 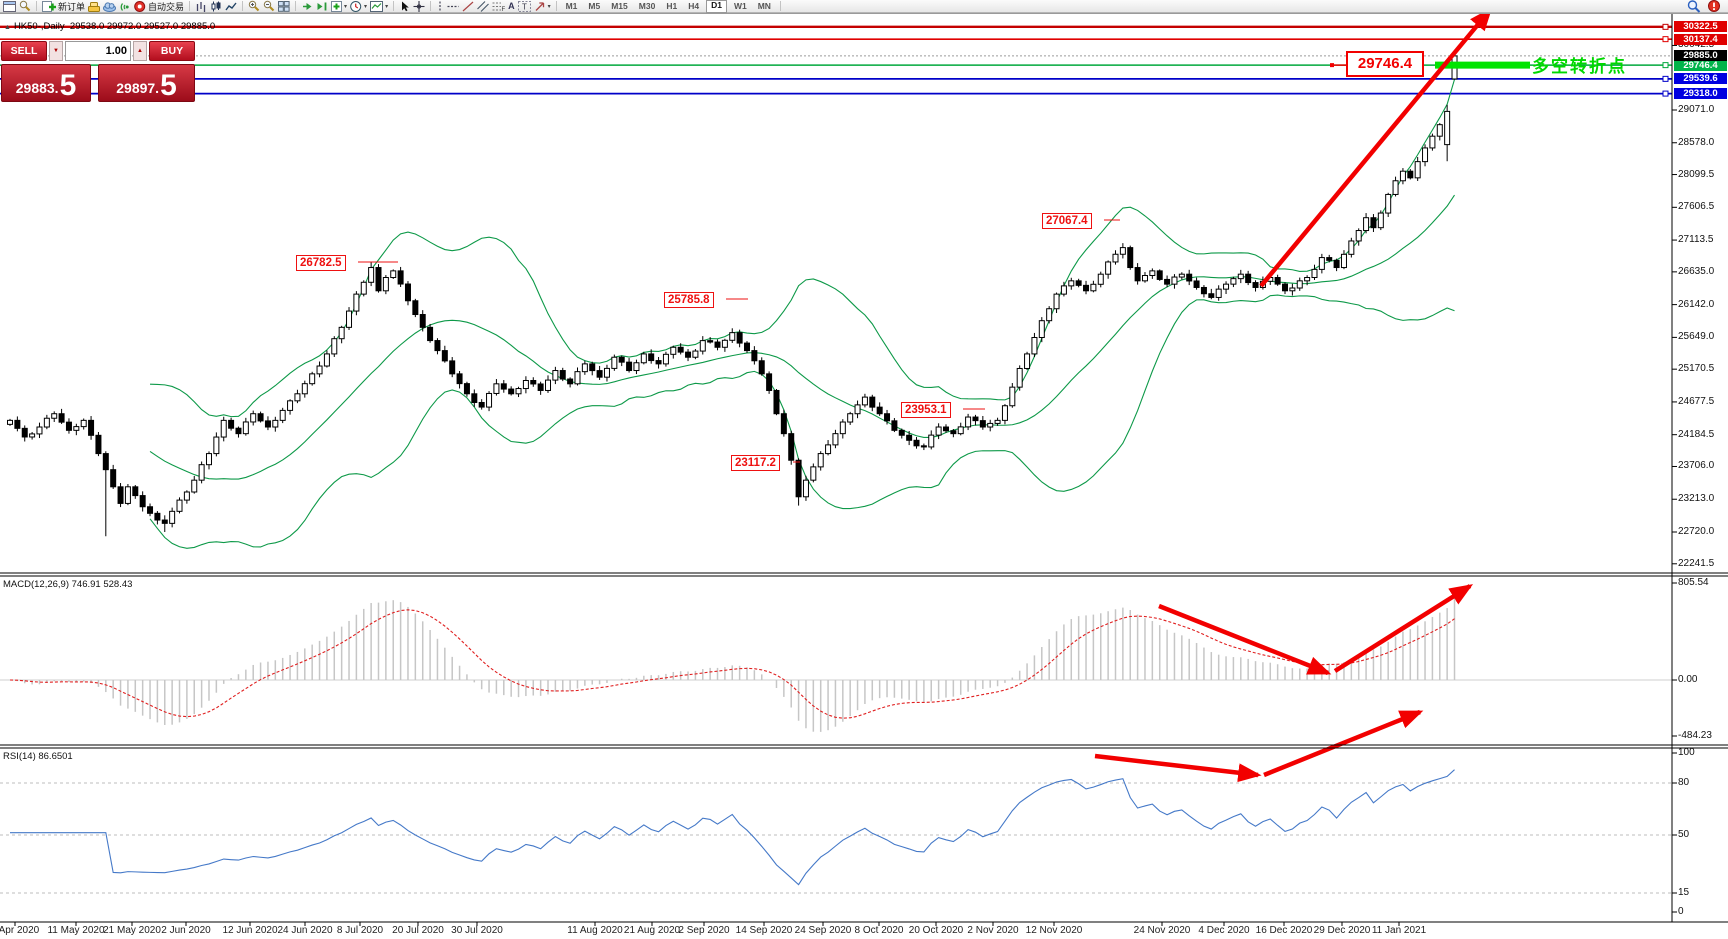 What do you see at coordinates (322, 6) in the screenshot?
I see `chart-shift-icon` at bounding box center [322, 6].